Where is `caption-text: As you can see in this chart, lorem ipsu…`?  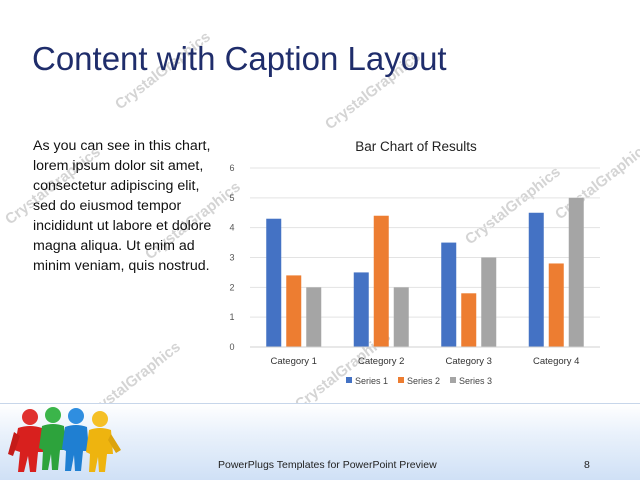
caption-text: As you can see in this chart, lorem ipsu… is located at coordinates (122, 206).